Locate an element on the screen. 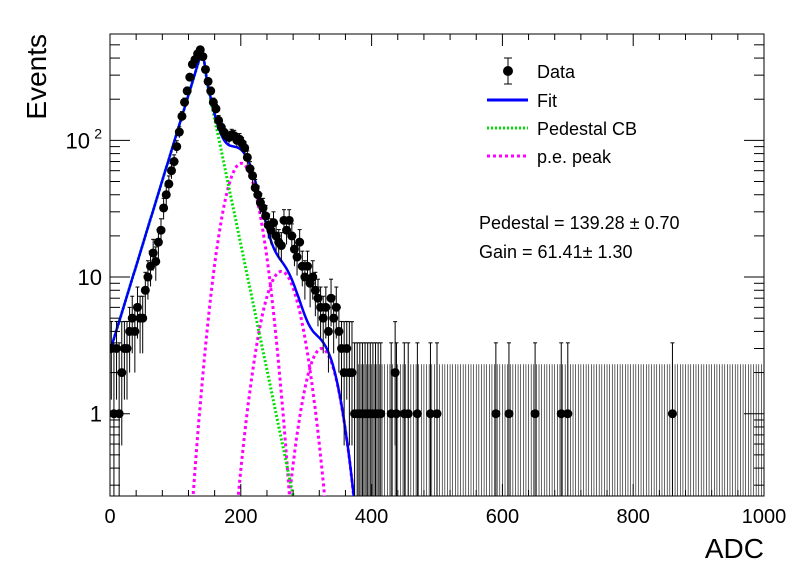  legend-entry-pedestal: Pedestal CB is located at coordinates (562, 129).